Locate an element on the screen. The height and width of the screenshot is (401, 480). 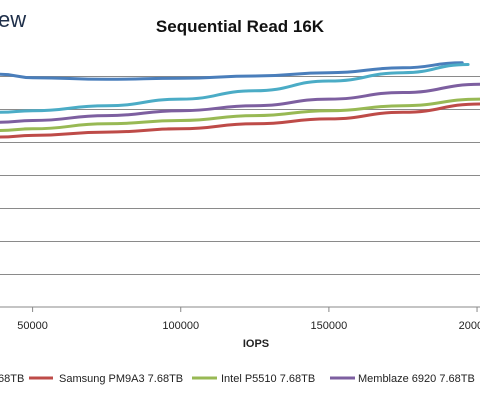
x-tick-label-1: 100000 is located at coordinates (180, 326).